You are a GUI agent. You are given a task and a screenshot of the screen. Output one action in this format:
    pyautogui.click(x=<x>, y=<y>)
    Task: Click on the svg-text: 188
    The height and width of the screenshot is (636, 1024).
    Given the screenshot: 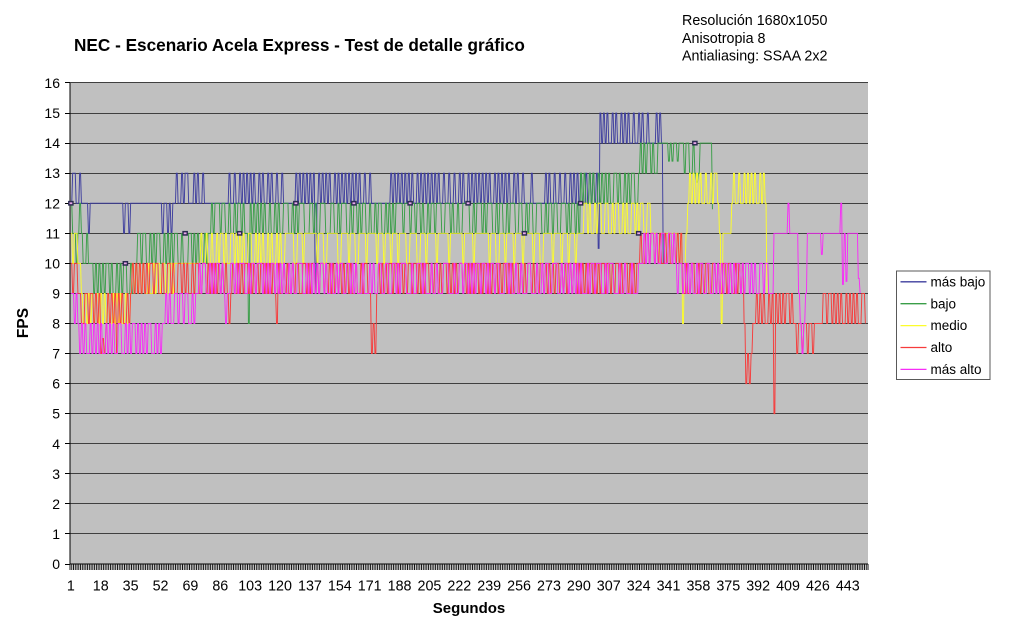 What is the action you would take?
    pyautogui.click(x=400, y=587)
    